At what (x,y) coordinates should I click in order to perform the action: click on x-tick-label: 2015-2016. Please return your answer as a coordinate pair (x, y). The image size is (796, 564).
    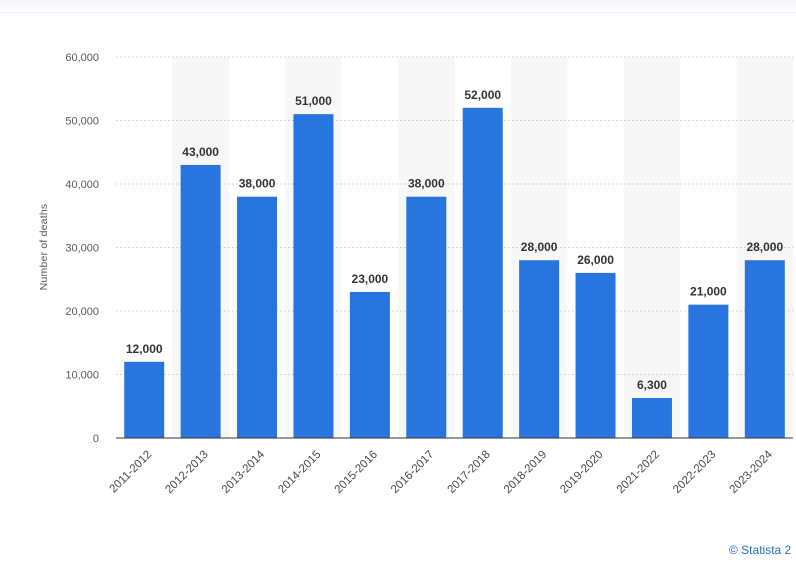
    Looking at the image, I should click on (356, 472).